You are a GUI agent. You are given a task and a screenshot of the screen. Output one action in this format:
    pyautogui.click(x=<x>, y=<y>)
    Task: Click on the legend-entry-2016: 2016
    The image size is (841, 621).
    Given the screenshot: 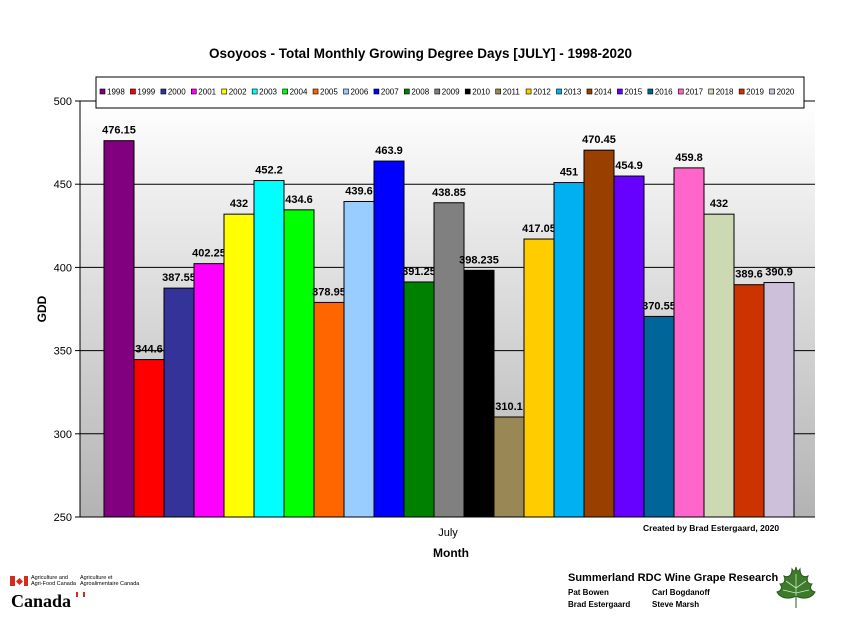 What is the action you would take?
    pyautogui.click(x=664, y=92)
    